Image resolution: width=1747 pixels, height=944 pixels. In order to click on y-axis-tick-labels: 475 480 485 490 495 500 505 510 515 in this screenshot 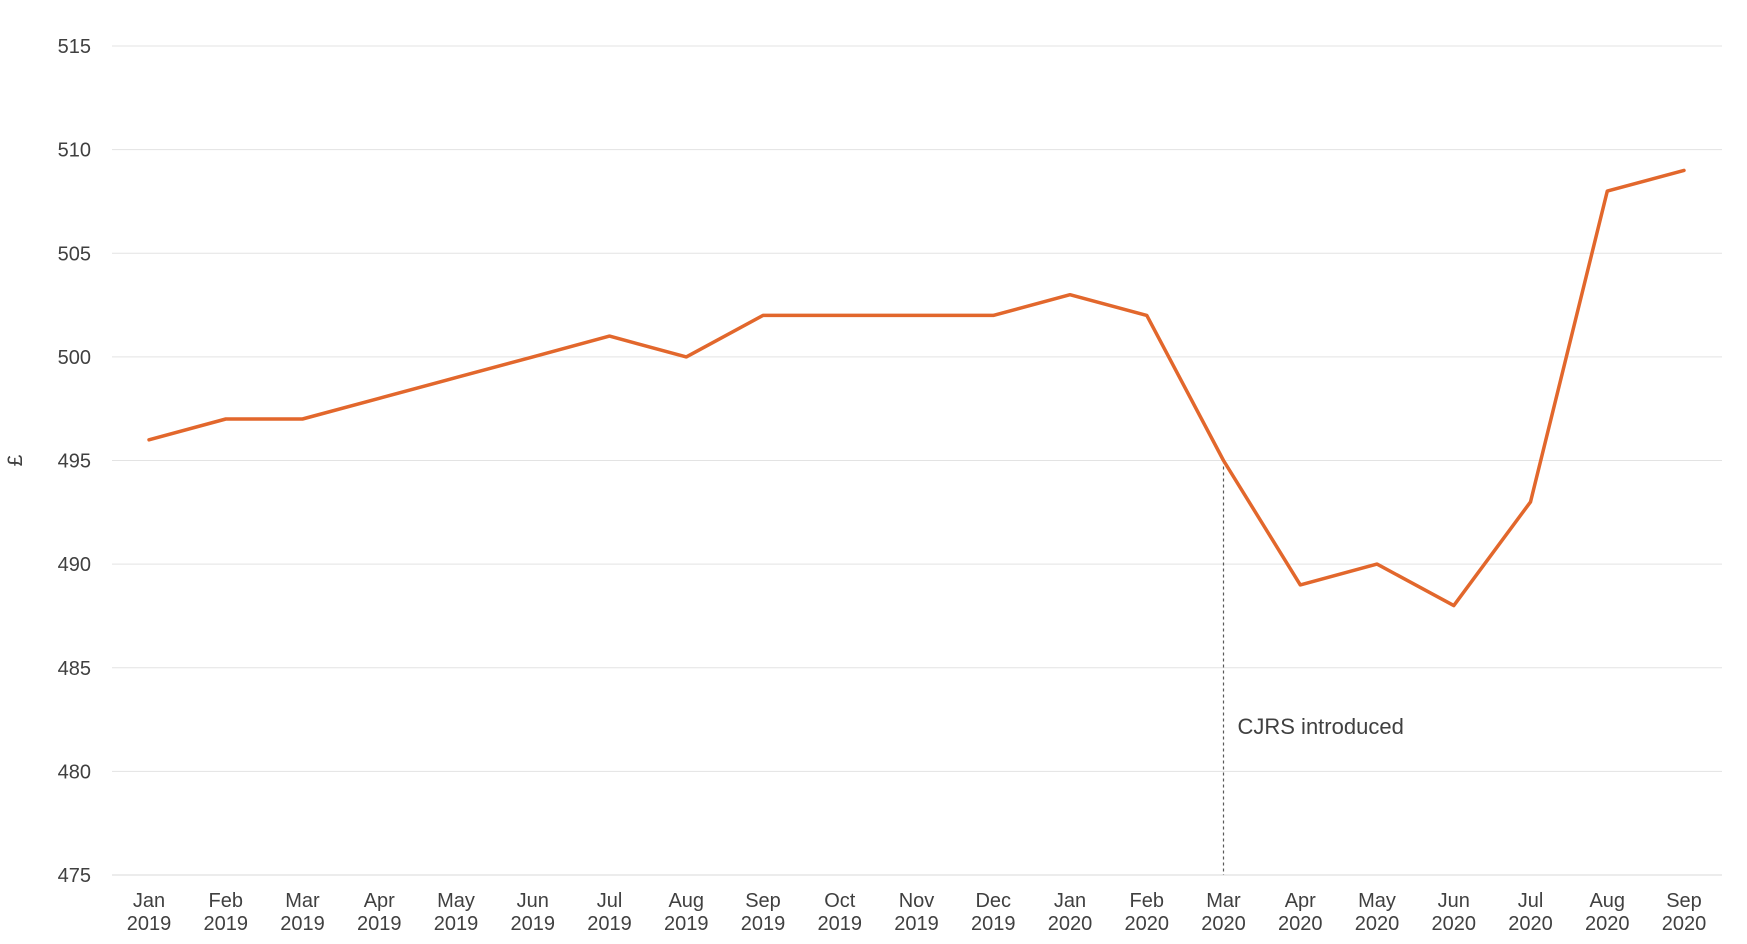, I will do `click(74, 461)`.